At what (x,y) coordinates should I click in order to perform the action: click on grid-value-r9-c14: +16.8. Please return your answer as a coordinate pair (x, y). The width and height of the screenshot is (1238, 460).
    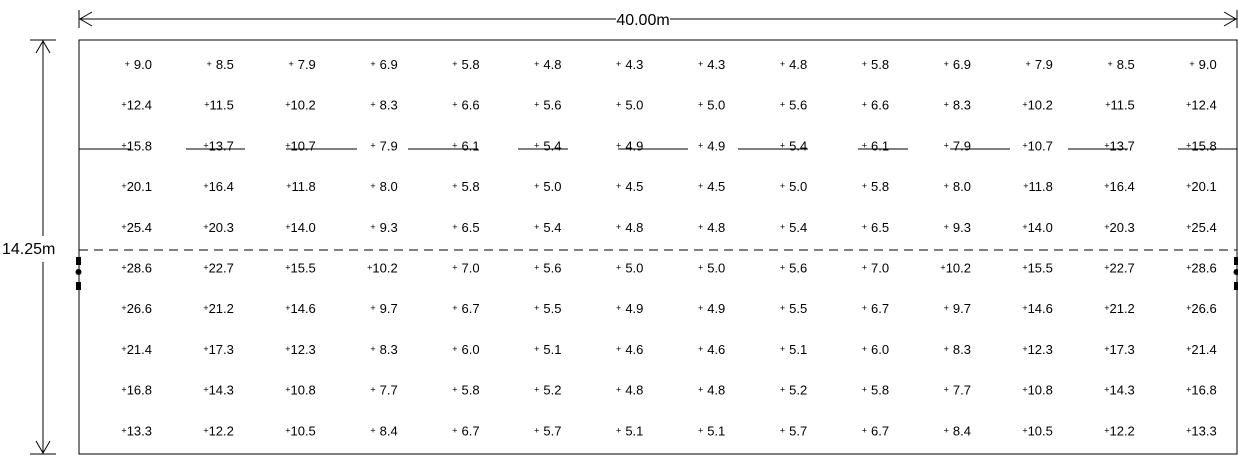
    Looking at the image, I should click on (1201, 390).